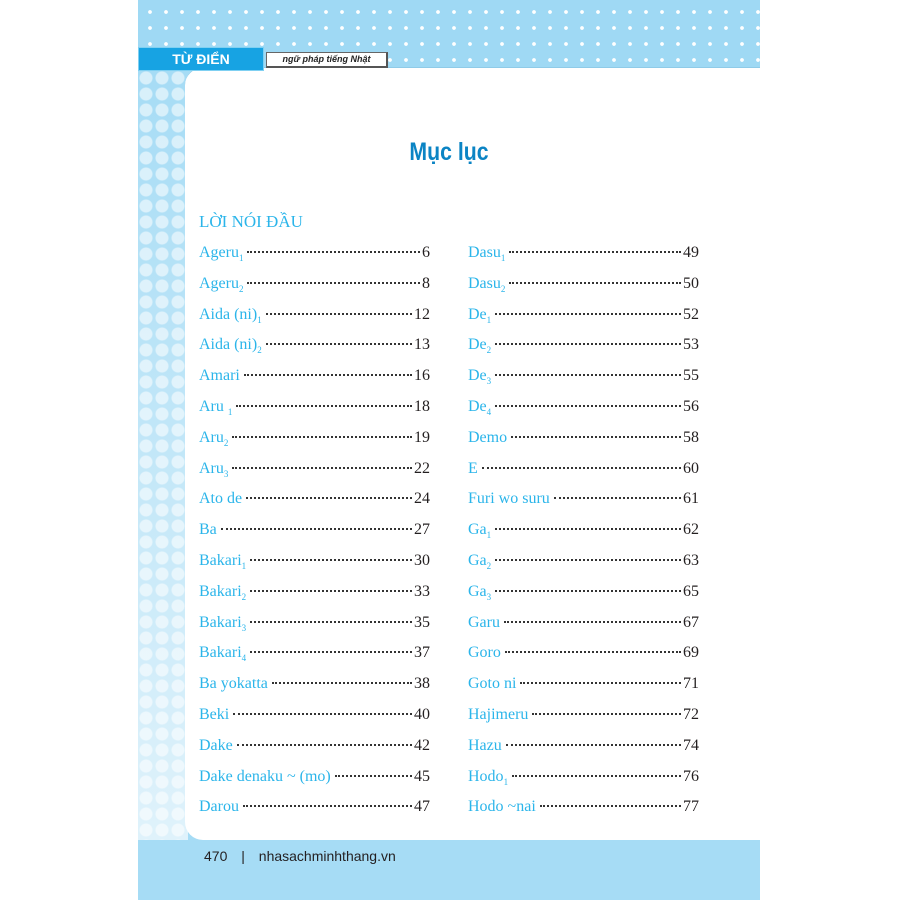 This screenshot has width=900, height=900. I want to click on entry-page: 77, so click(691, 807).